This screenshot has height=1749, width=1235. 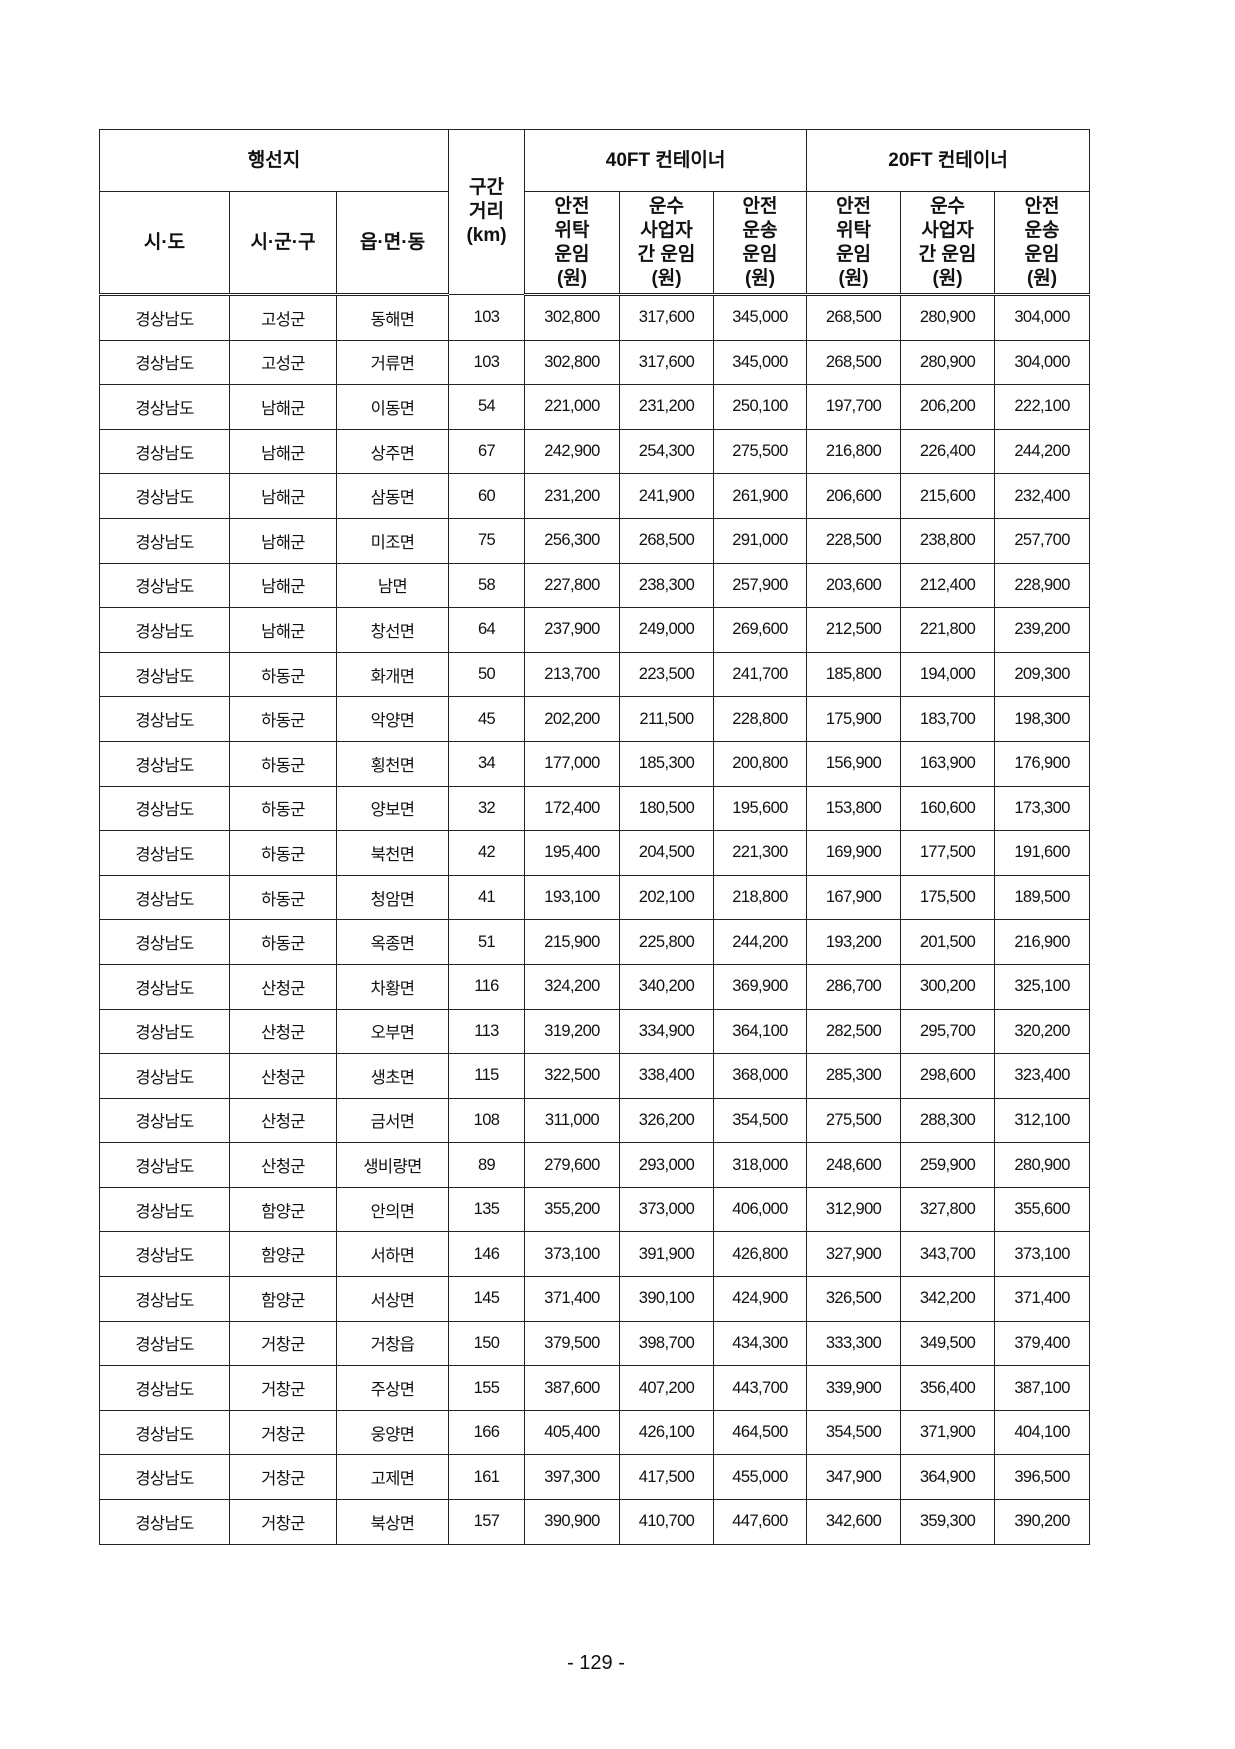 What do you see at coordinates (1042, 630) in the screenshot?
I see `20ft-safety-transport-cell: 239,200` at bounding box center [1042, 630].